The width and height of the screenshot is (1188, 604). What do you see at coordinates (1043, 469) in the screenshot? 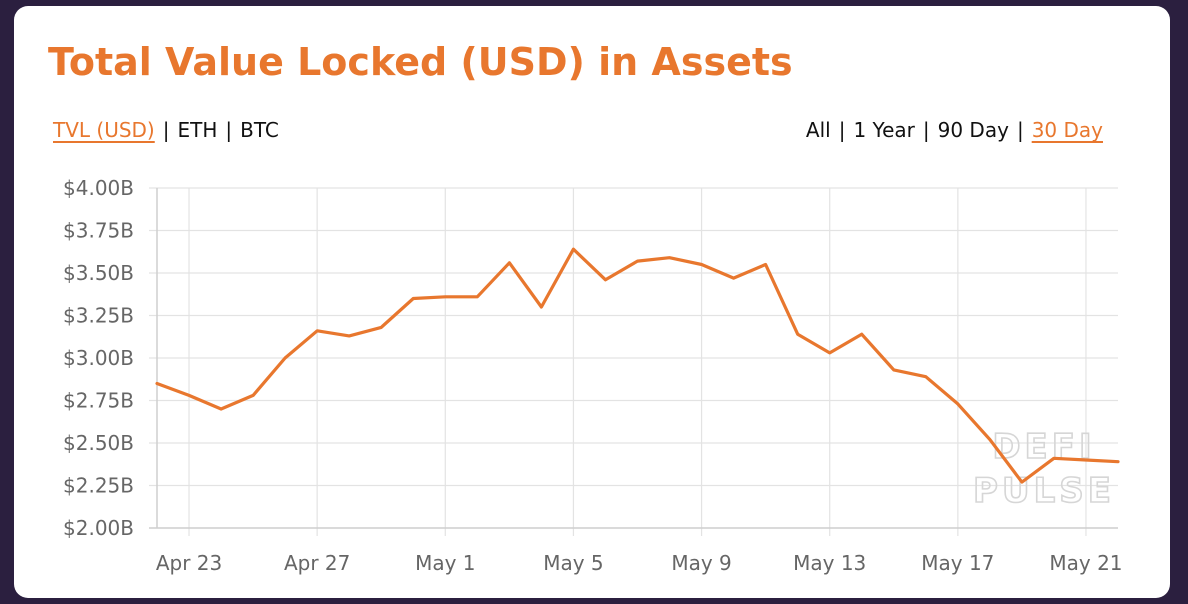
I see `watermark: DEFI PULSE` at bounding box center [1043, 469].